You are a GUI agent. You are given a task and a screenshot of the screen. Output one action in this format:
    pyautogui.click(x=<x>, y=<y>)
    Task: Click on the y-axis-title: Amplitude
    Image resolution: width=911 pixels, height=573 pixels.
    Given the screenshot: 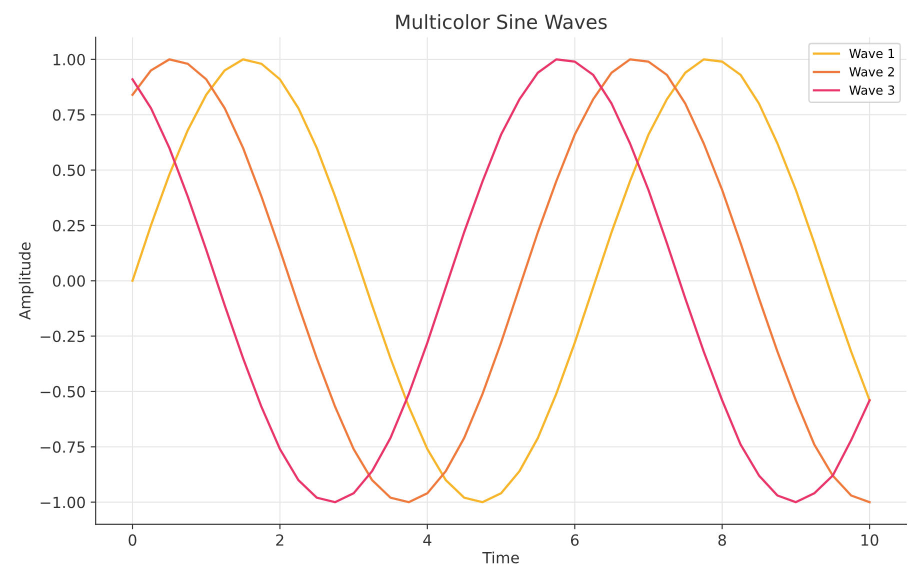 What is the action you would take?
    pyautogui.click(x=26, y=281)
    